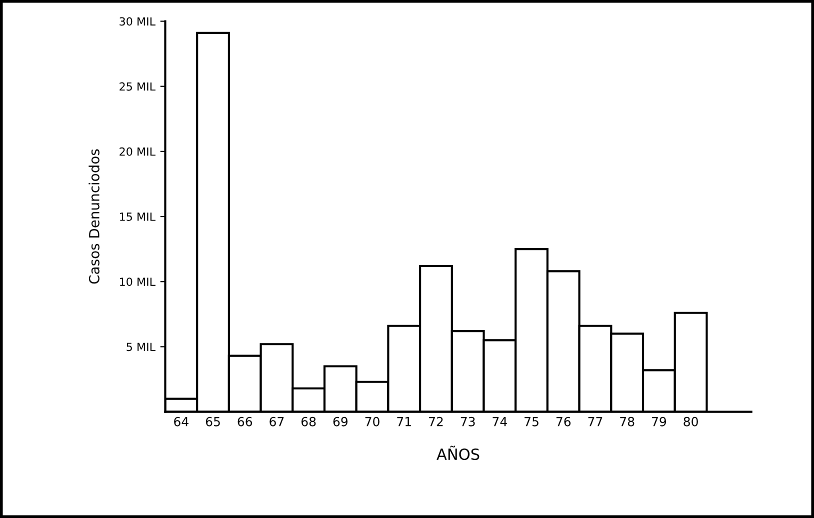 The image size is (814, 518). What do you see at coordinates (138, 151) in the screenshot?
I see `y-tick-label: 20 MIL` at bounding box center [138, 151].